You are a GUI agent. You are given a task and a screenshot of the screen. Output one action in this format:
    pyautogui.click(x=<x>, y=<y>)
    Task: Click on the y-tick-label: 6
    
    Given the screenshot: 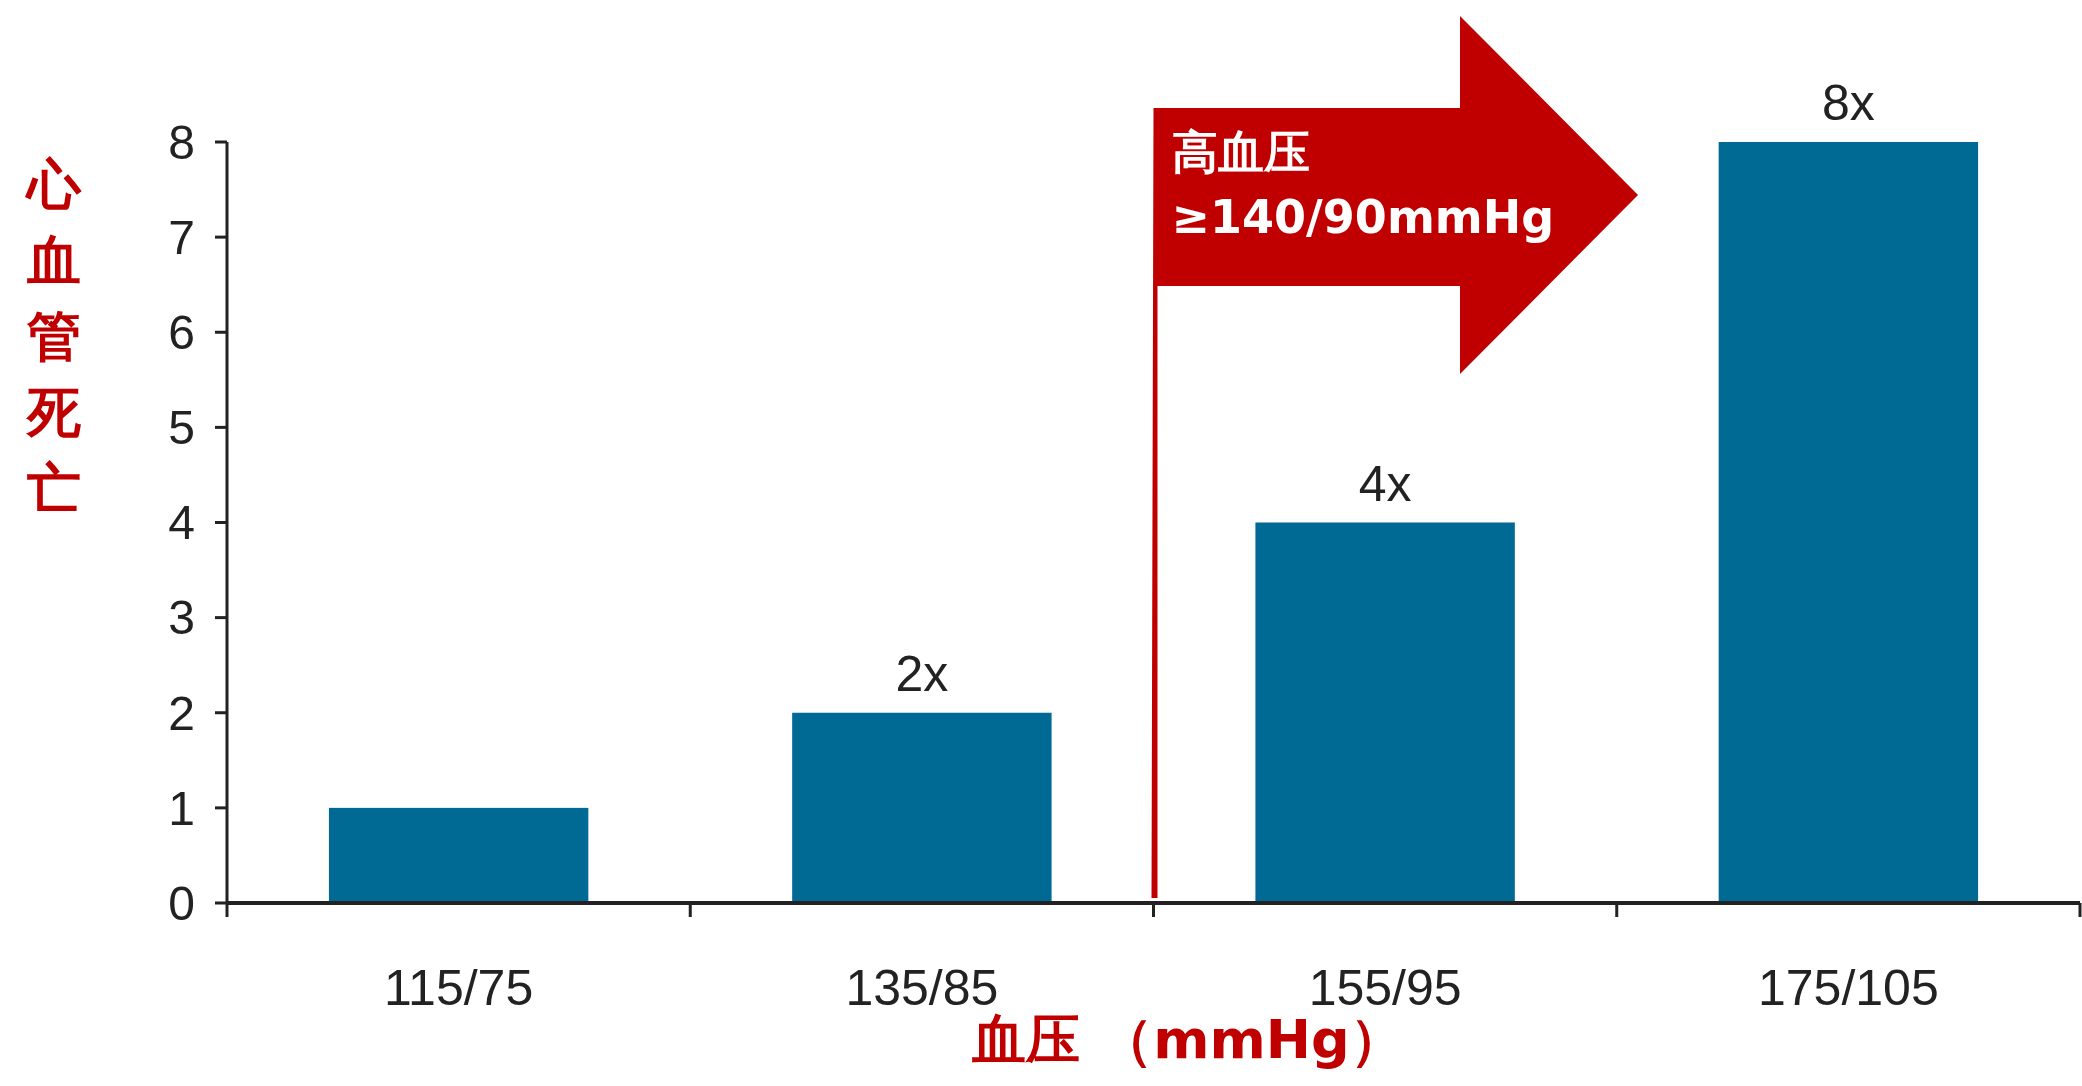 What is the action you would take?
    pyautogui.click(x=181, y=333)
    